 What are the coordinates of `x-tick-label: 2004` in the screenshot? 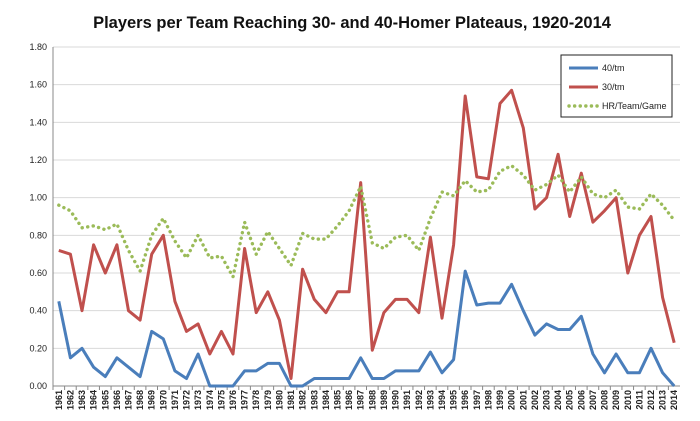 It's located at (558, 400).